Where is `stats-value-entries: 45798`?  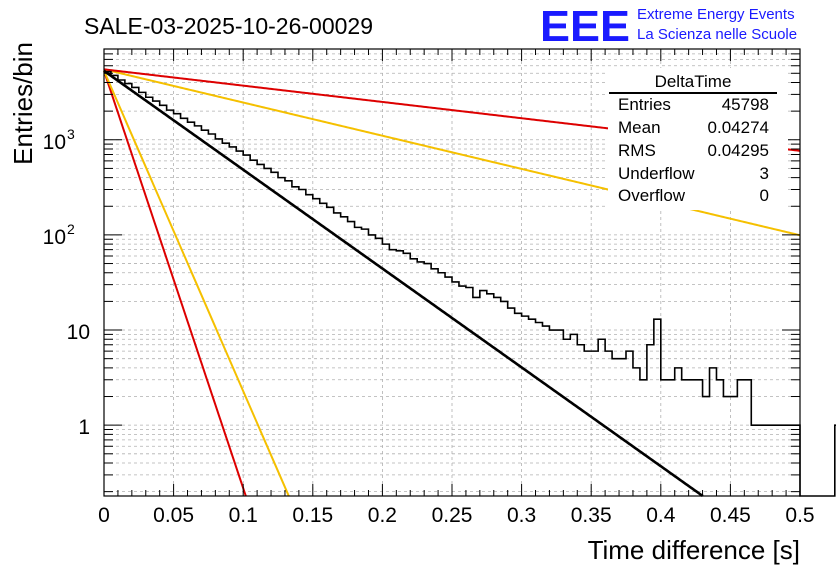 stats-value-entries: 45798 is located at coordinates (745, 104).